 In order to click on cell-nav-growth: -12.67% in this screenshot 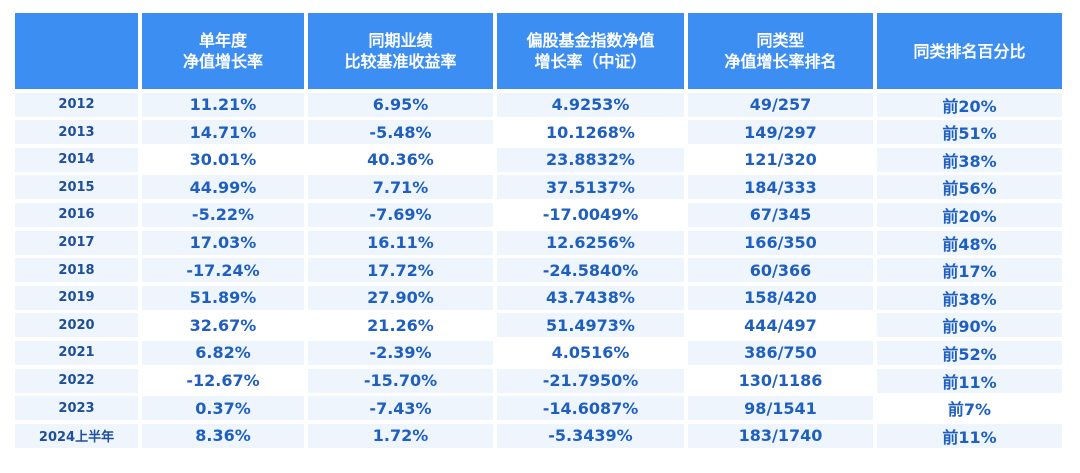, I will do `click(223, 380)`.